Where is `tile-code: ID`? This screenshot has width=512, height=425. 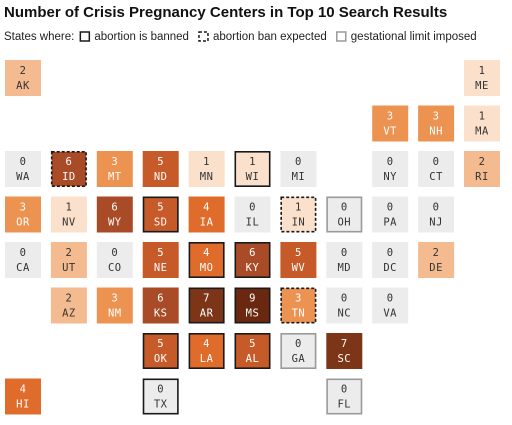
tile-code: ID is located at coordinates (69, 177).